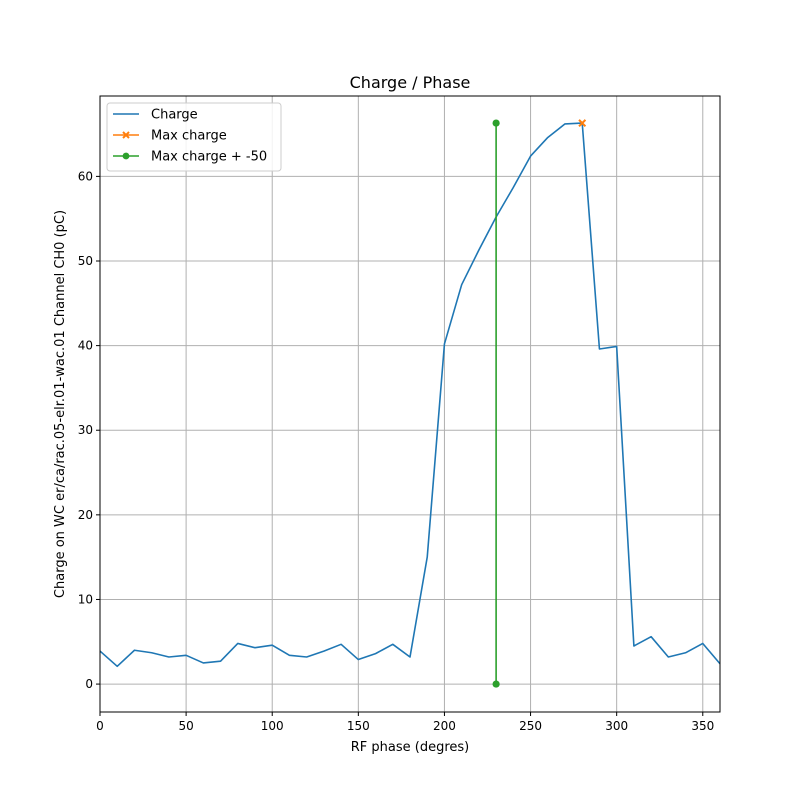 The width and height of the screenshot is (800, 805). I want to click on y-tick-label: 10, so click(85, 599).